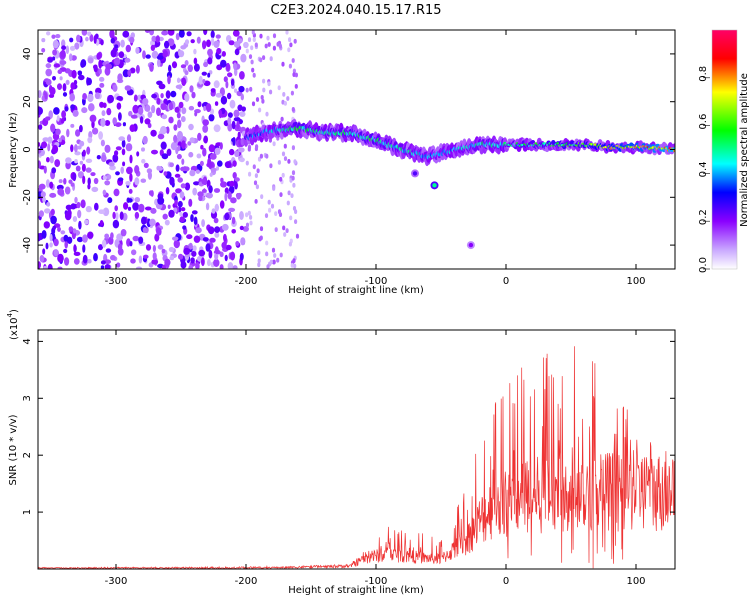  What do you see at coordinates (116, 581) in the screenshot?
I see `snr-x-tick-label: -300` at bounding box center [116, 581].